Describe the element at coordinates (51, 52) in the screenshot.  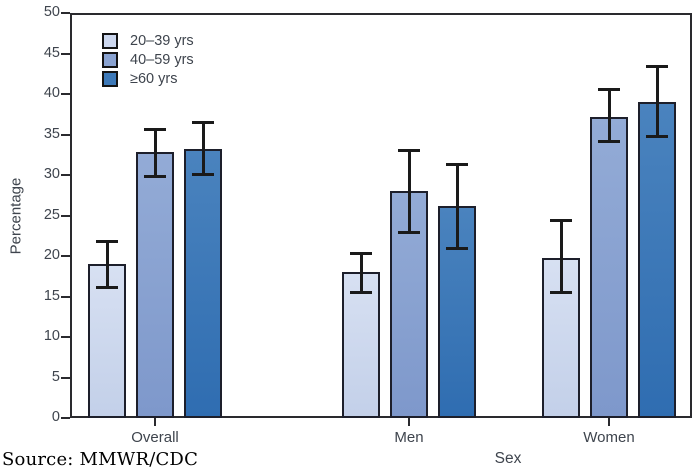
I see `y-tick-label: 45` at that location.